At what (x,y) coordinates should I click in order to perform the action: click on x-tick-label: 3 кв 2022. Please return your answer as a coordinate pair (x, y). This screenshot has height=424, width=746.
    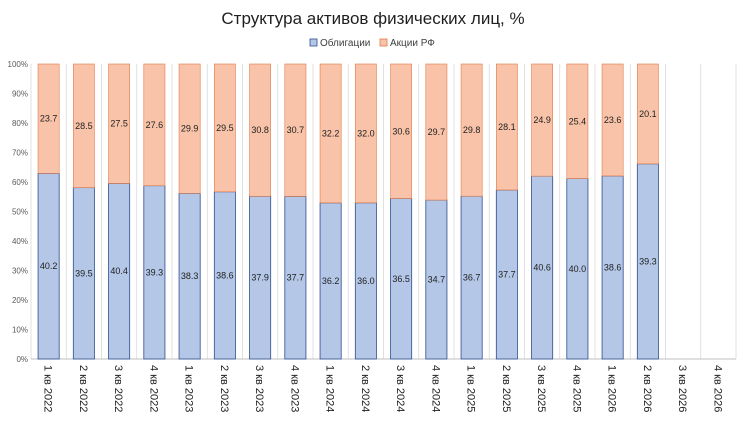
    Looking at the image, I should click on (118, 388).